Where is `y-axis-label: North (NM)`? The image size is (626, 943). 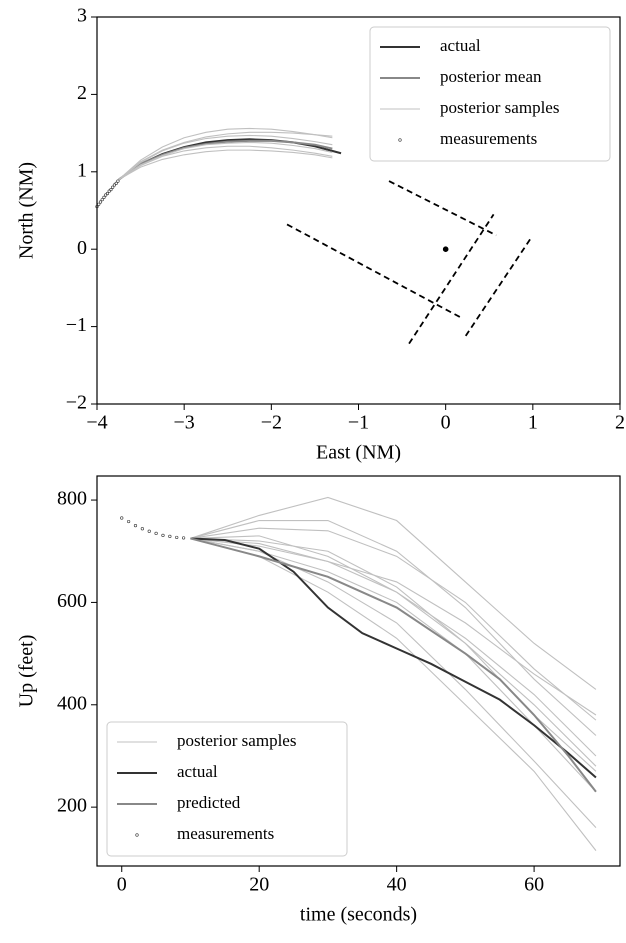 y-axis-label: North (NM) is located at coordinates (27, 210).